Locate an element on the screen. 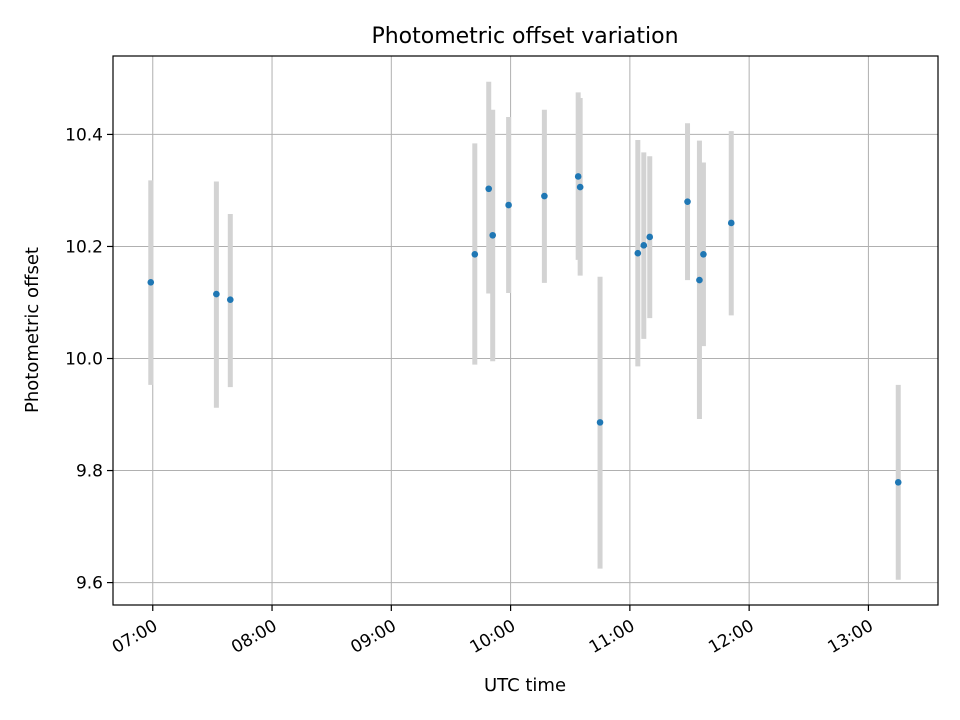 This screenshot has height=720, width=960. chart-title: Photometric offset variation is located at coordinates (524, 36).